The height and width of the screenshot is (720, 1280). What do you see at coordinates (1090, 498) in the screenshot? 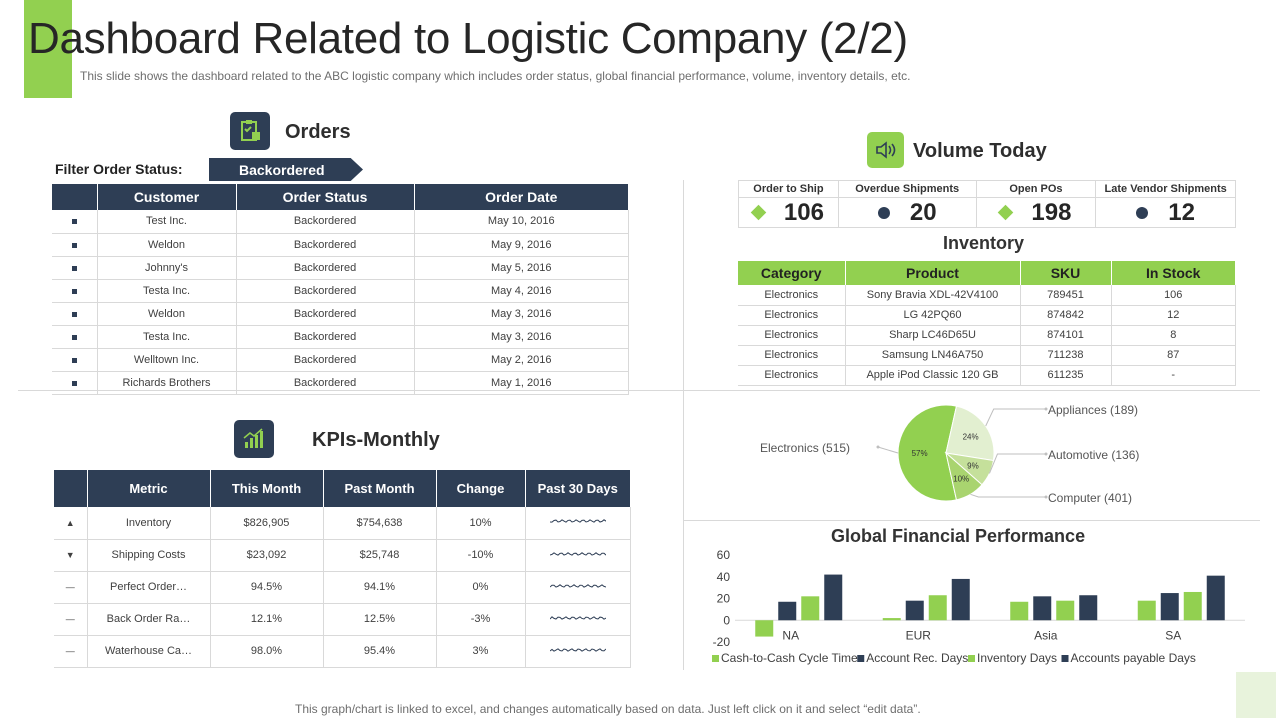
I see `pie-label-computer: Computer (401)` at bounding box center [1090, 498].